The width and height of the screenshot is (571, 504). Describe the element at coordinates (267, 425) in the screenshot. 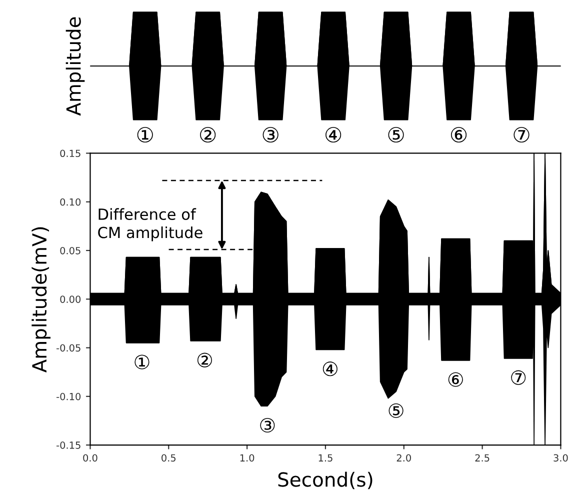

I see `annotation: ③` at that location.